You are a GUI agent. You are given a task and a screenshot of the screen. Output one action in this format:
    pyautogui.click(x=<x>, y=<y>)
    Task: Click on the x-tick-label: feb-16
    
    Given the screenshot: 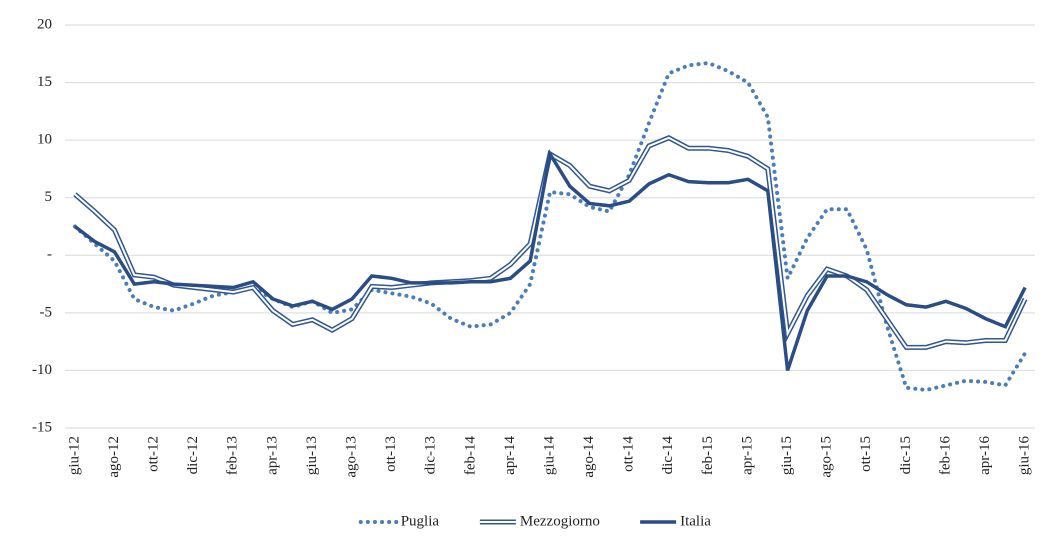 What is the action you would take?
    pyautogui.click(x=945, y=456)
    